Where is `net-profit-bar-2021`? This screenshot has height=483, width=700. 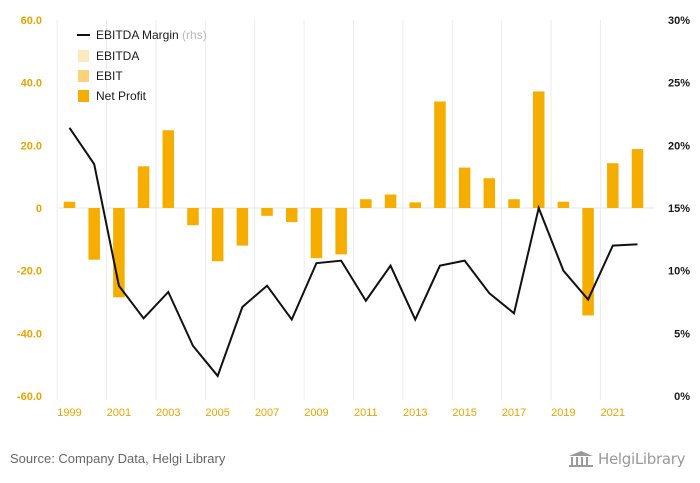
net-profit-bar-2021 is located at coordinates (613, 185).